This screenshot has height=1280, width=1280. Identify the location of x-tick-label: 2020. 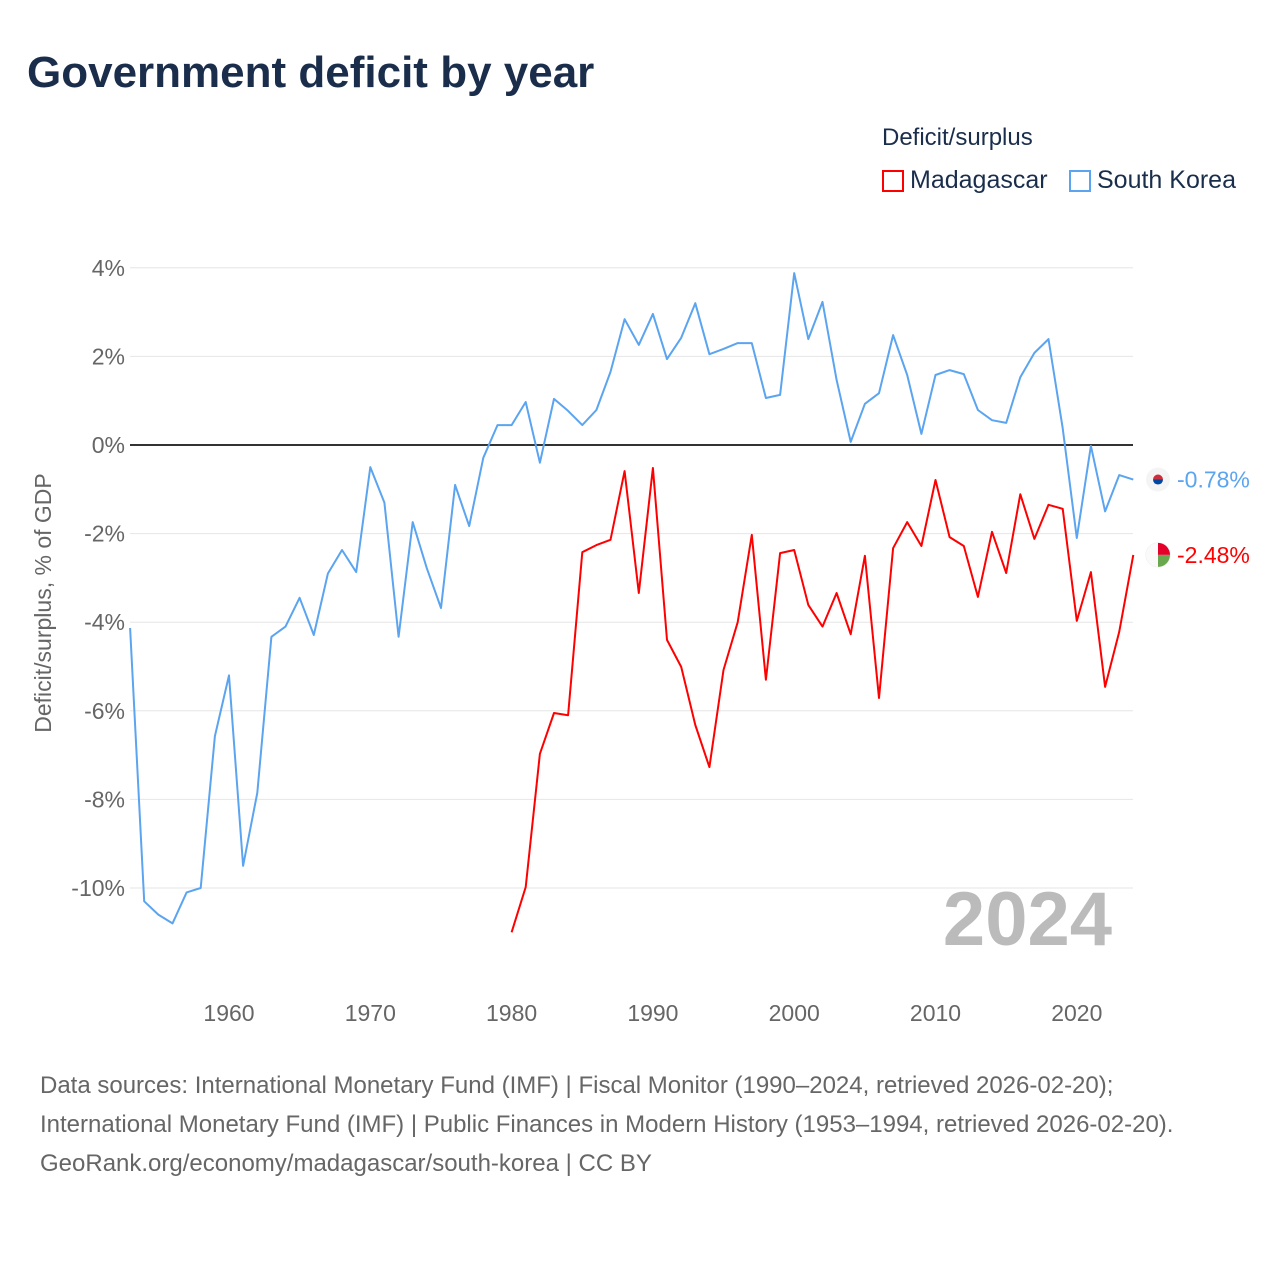
(1076, 1013).